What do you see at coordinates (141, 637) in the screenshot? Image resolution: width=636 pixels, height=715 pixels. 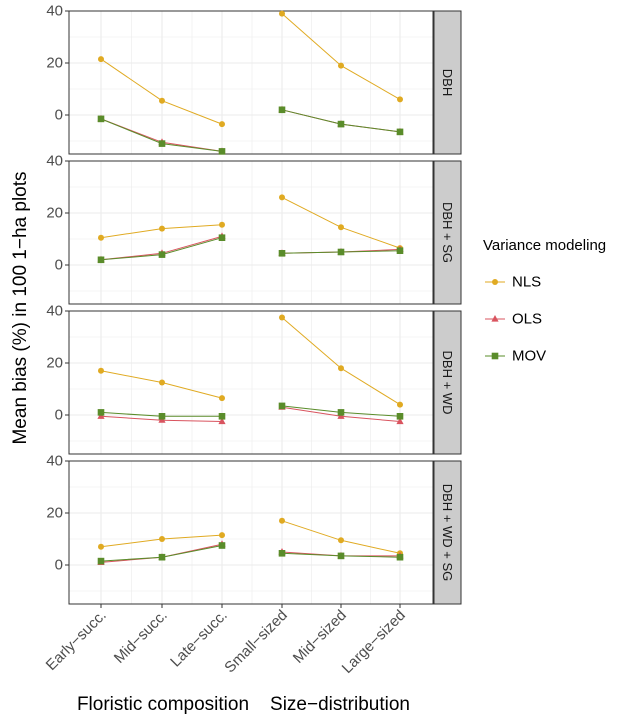 I see `x-tick-label: Mid−succ.` at bounding box center [141, 637].